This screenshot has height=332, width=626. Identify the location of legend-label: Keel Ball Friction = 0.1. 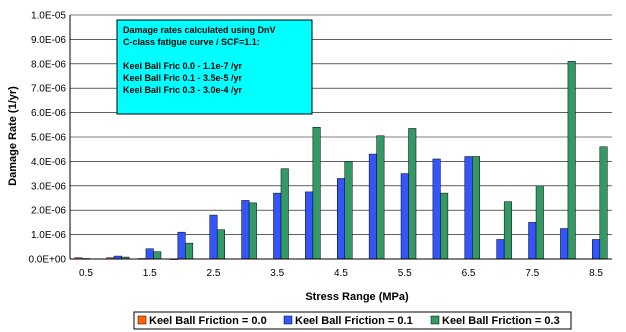
(354, 321).